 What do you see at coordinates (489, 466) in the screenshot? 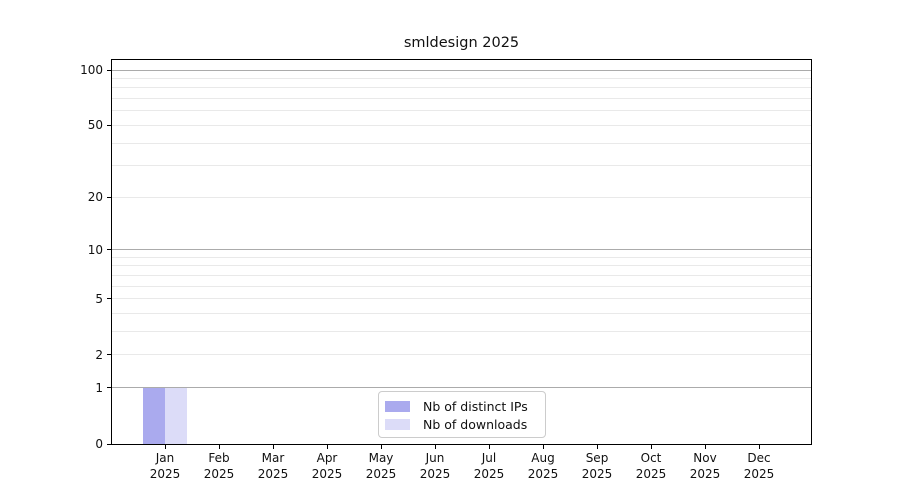
I see `x-tick-label: Jul 2025` at bounding box center [489, 466].